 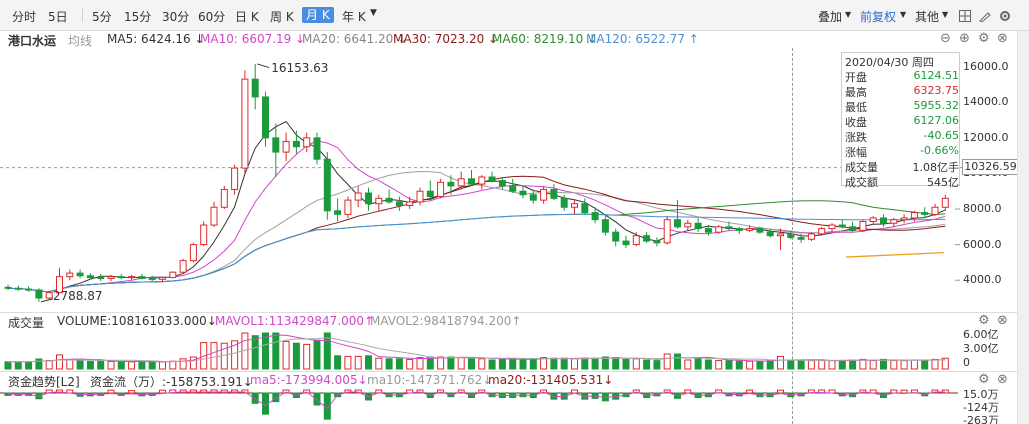 What do you see at coordinates (945, 38) in the screenshot?
I see `minimize-icon: ⊖` at bounding box center [945, 38].